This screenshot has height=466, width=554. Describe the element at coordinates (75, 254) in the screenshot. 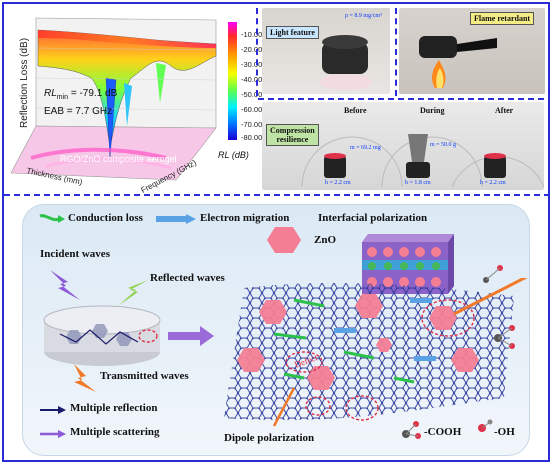

I see `incident-waves-label: Incident waves` at that location.